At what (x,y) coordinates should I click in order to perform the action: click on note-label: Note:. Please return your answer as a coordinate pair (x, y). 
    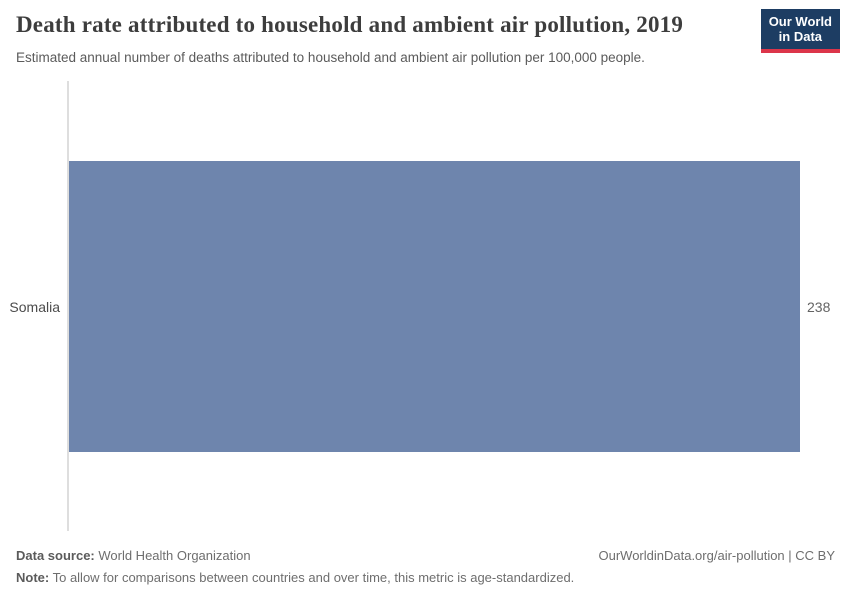
    Looking at the image, I should click on (33, 577).